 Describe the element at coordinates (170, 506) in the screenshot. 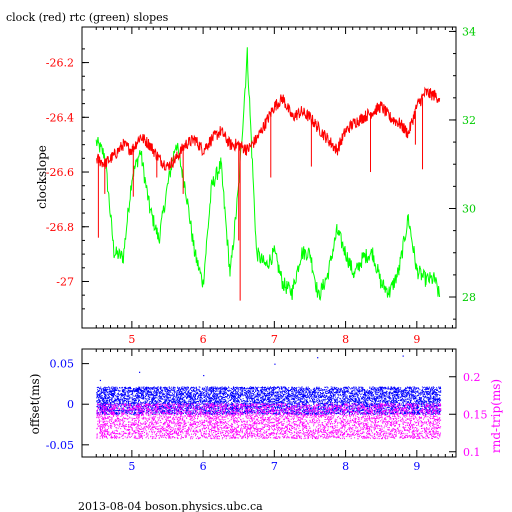

I see `footer-caption: 2013-08-04 boson.physics.ubc.ca` at that location.